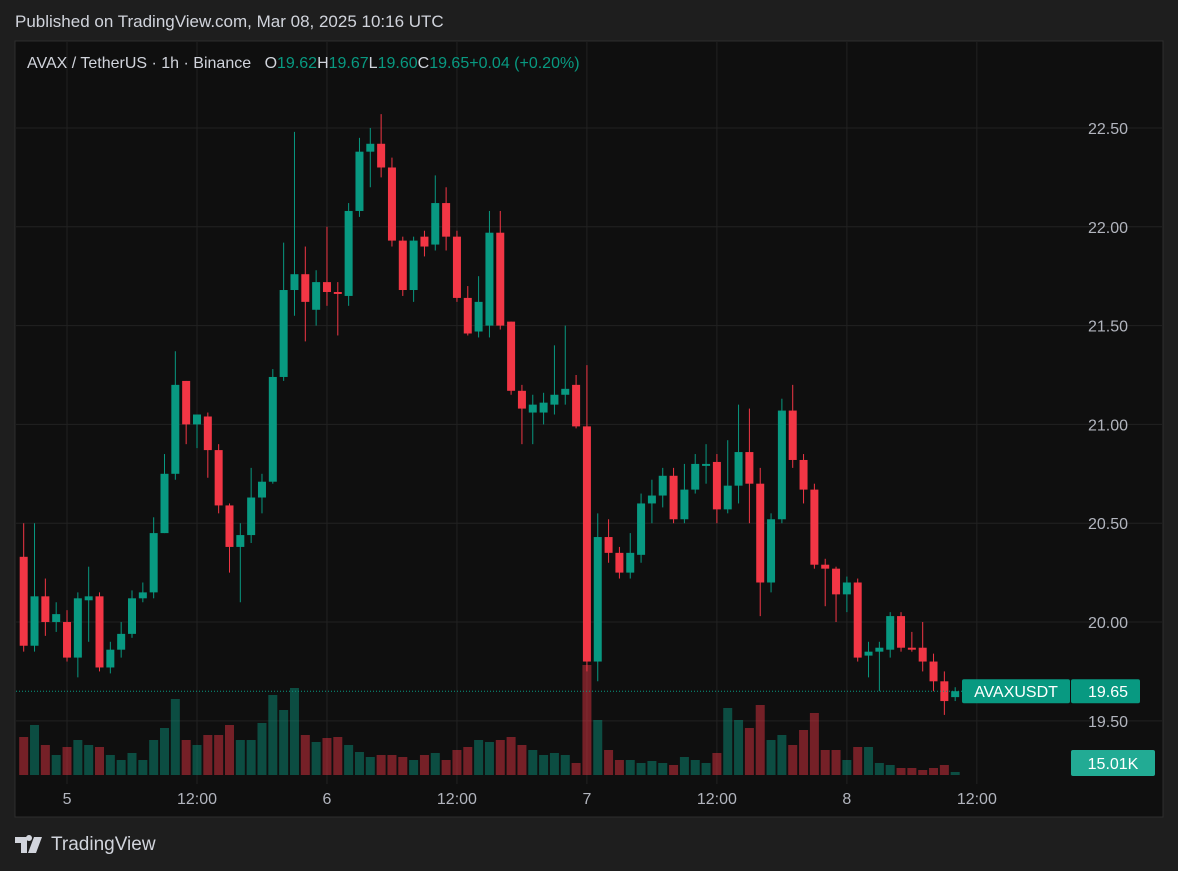 The image size is (1178, 871). Describe the element at coordinates (1108, 327) in the screenshot. I see `y-tick-label: 21.50` at that location.